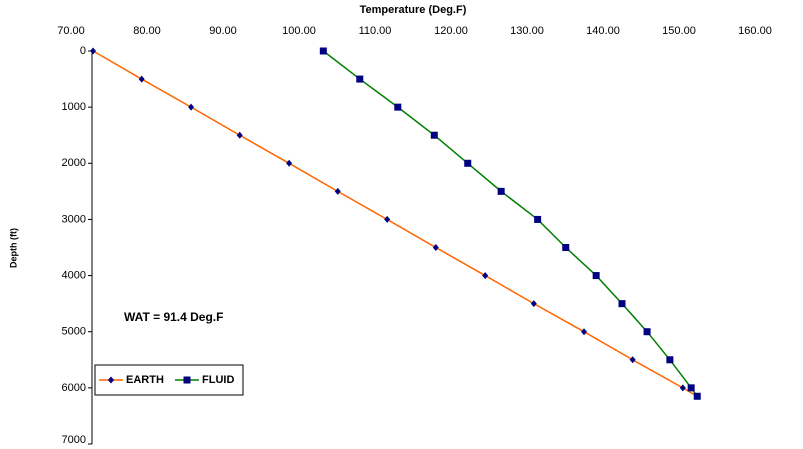  Describe the element at coordinates (218, 380) in the screenshot. I see `legend-label: FLUID` at that location.